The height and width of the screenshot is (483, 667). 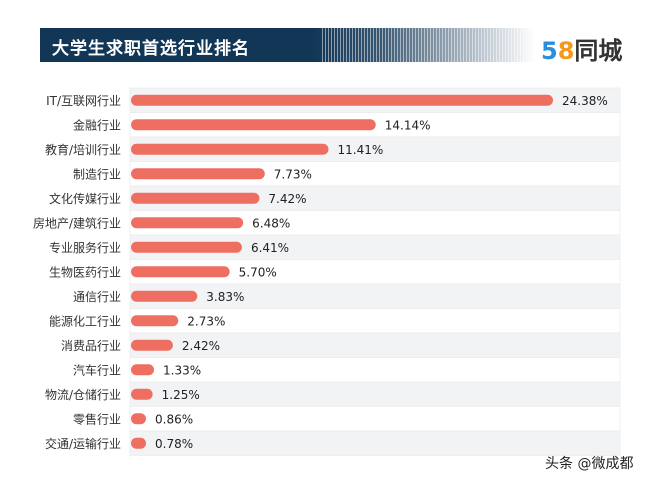 I want to click on value-label: 7.42%, so click(x=287, y=199).